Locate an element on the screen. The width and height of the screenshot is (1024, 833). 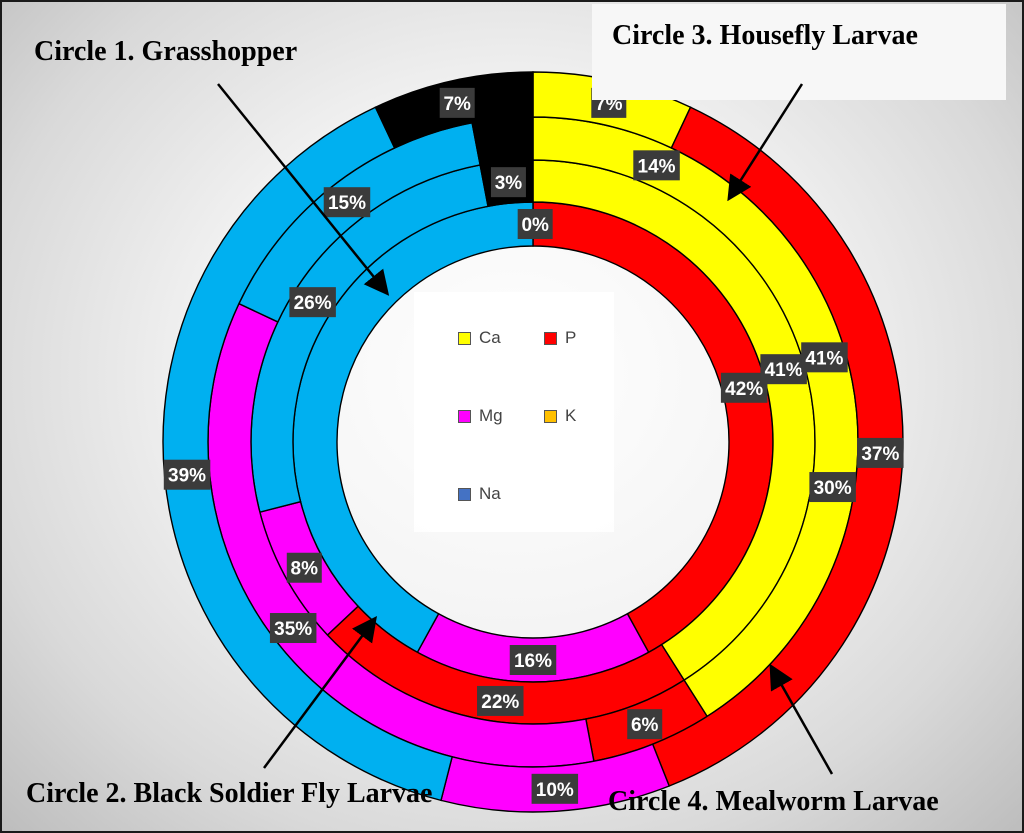
legend-item-na: Na is located at coordinates (479, 494).